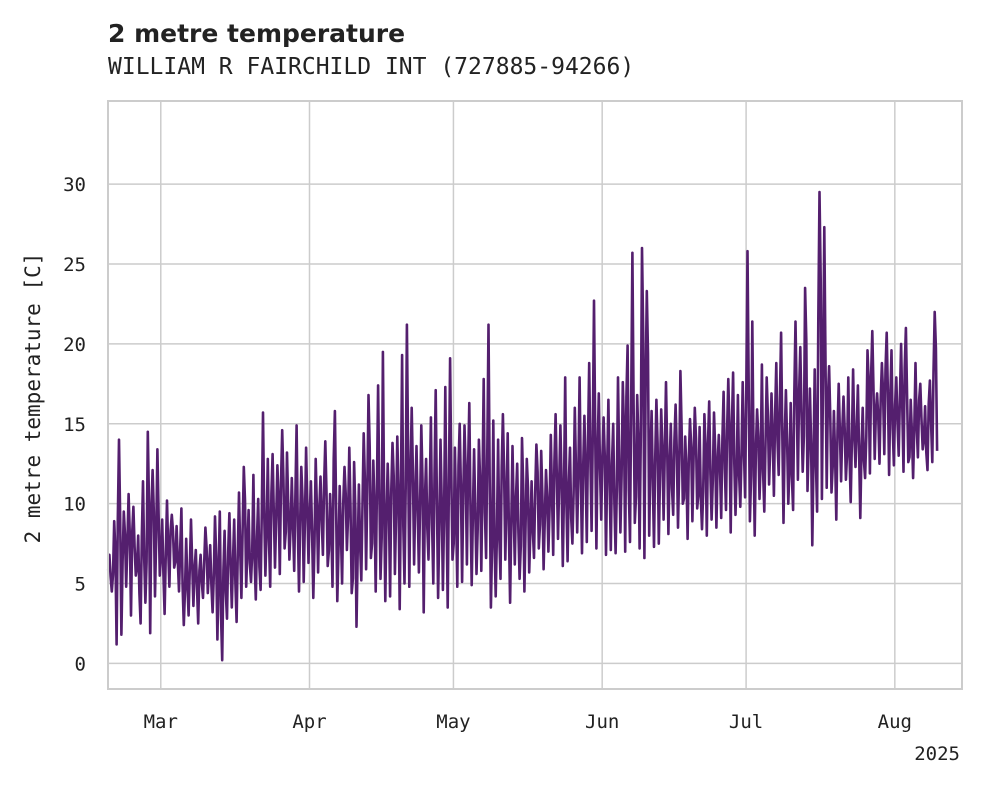 The height and width of the screenshot is (785, 981). Describe the element at coordinates (746, 722) in the screenshot. I see `x-tick-label: Jul` at that location.